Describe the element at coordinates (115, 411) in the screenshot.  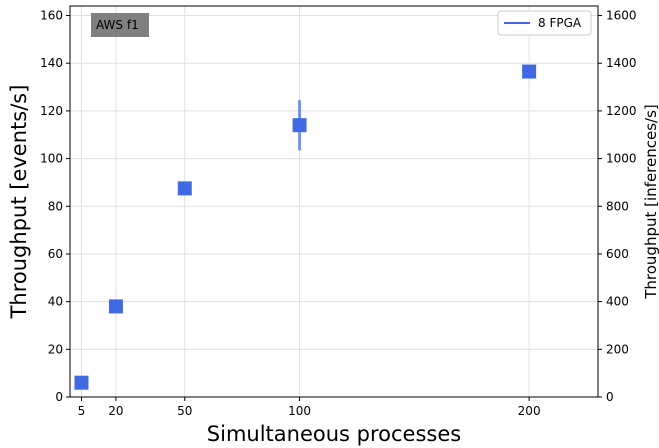
I see `x-tick-label: 20` at that location.